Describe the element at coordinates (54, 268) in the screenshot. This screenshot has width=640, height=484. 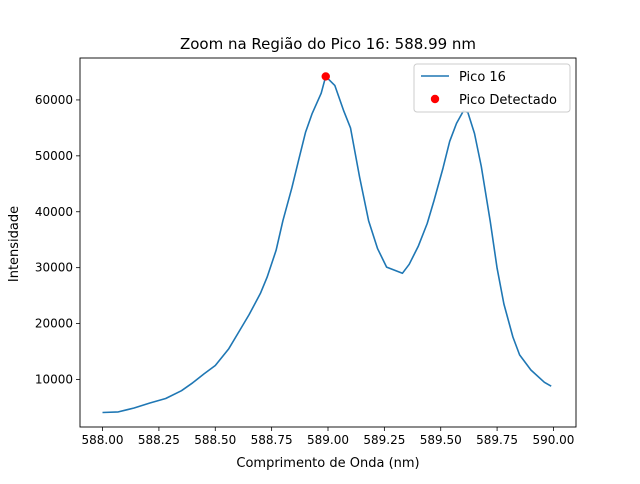
I see `y-tick-label: 30000` at that location.